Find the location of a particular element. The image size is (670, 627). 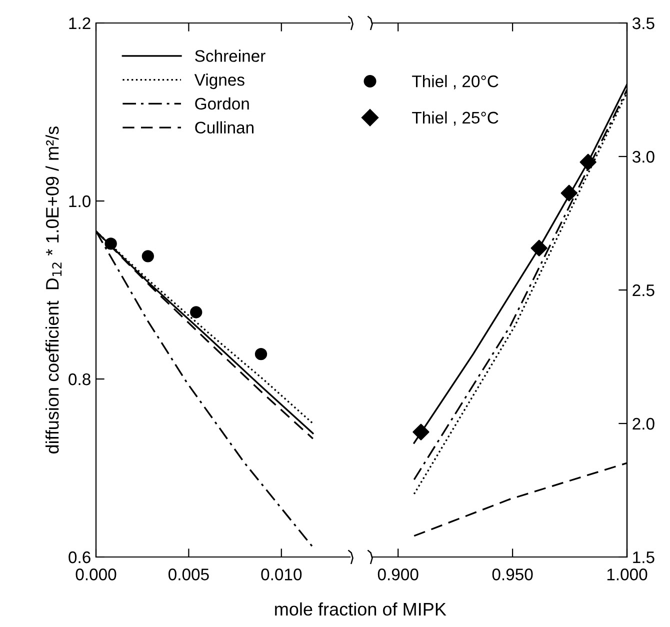

y-tick-label: 1.0 is located at coordinates (79, 201).